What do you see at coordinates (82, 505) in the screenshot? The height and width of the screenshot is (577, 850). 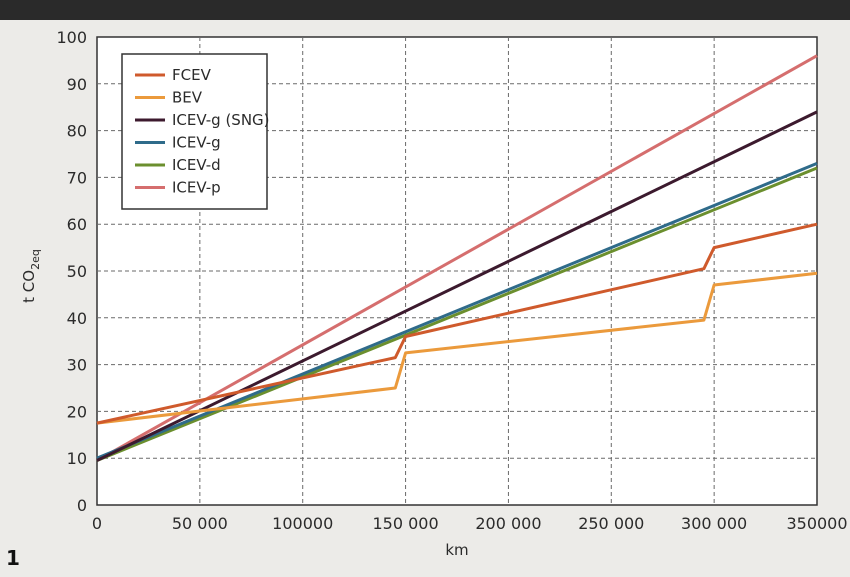 I see `y-tick-label: 0` at bounding box center [82, 505].